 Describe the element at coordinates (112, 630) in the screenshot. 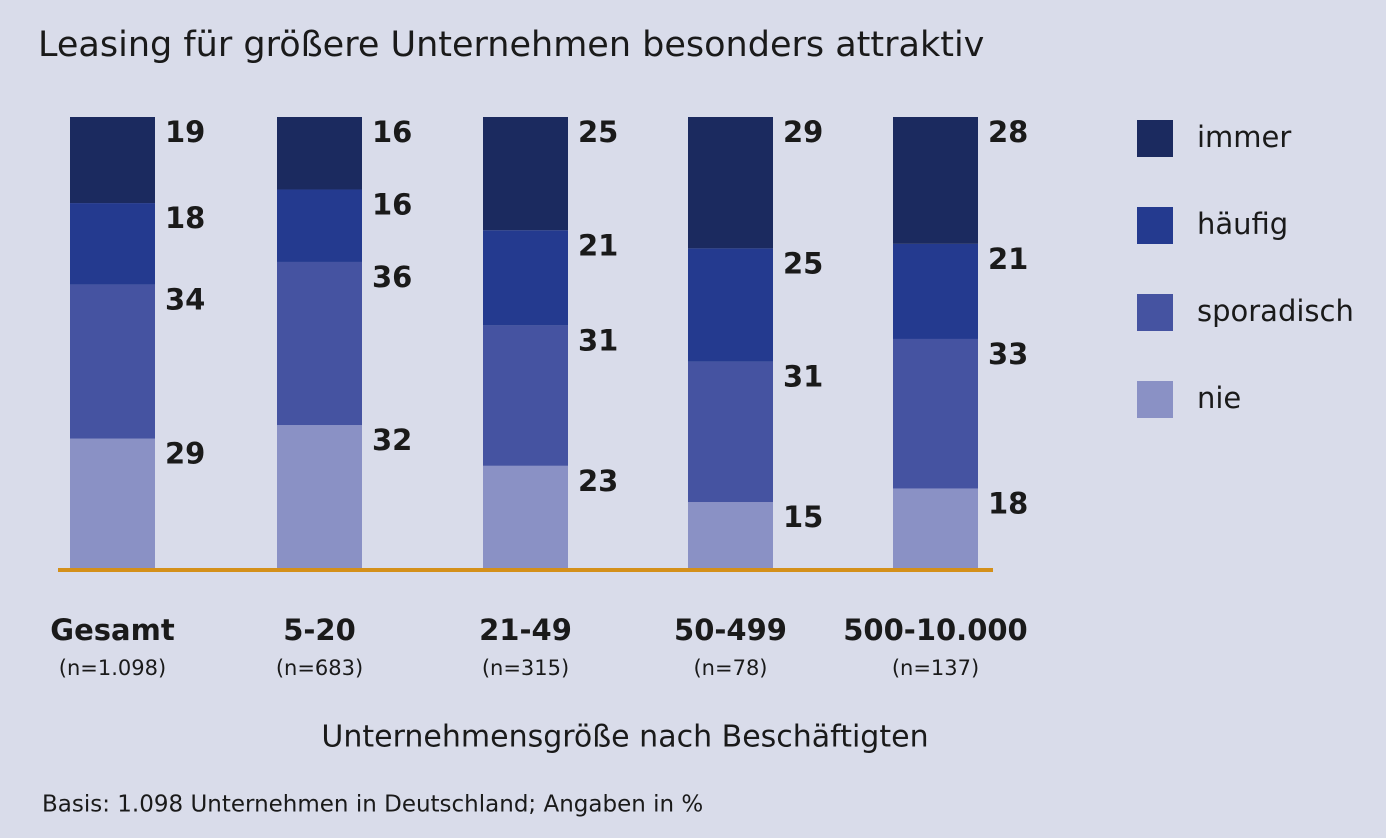

I see `x-tick-label: Gesamt` at that location.